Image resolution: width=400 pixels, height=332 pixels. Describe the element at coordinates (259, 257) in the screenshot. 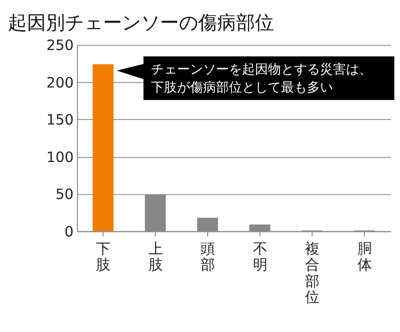

I see `x-tick-label: 不明` at that location.